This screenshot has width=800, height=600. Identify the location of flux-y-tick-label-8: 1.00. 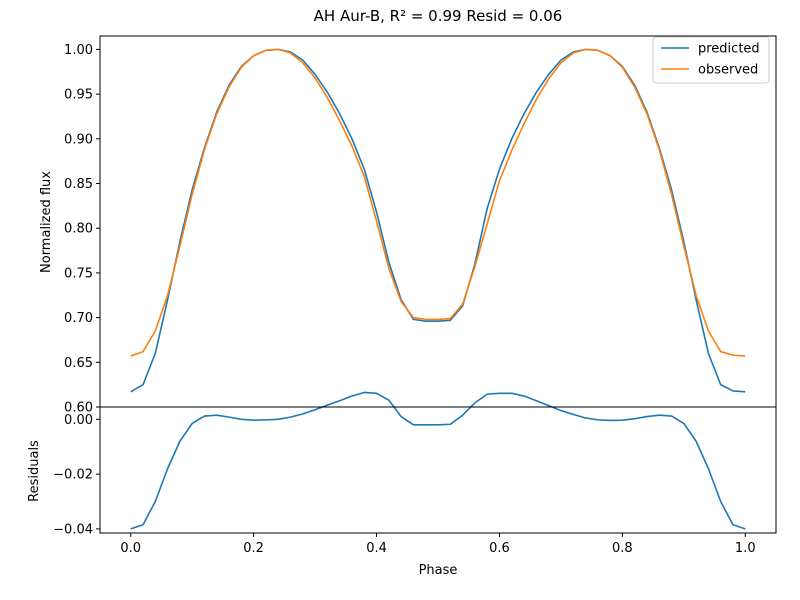
(78, 50).